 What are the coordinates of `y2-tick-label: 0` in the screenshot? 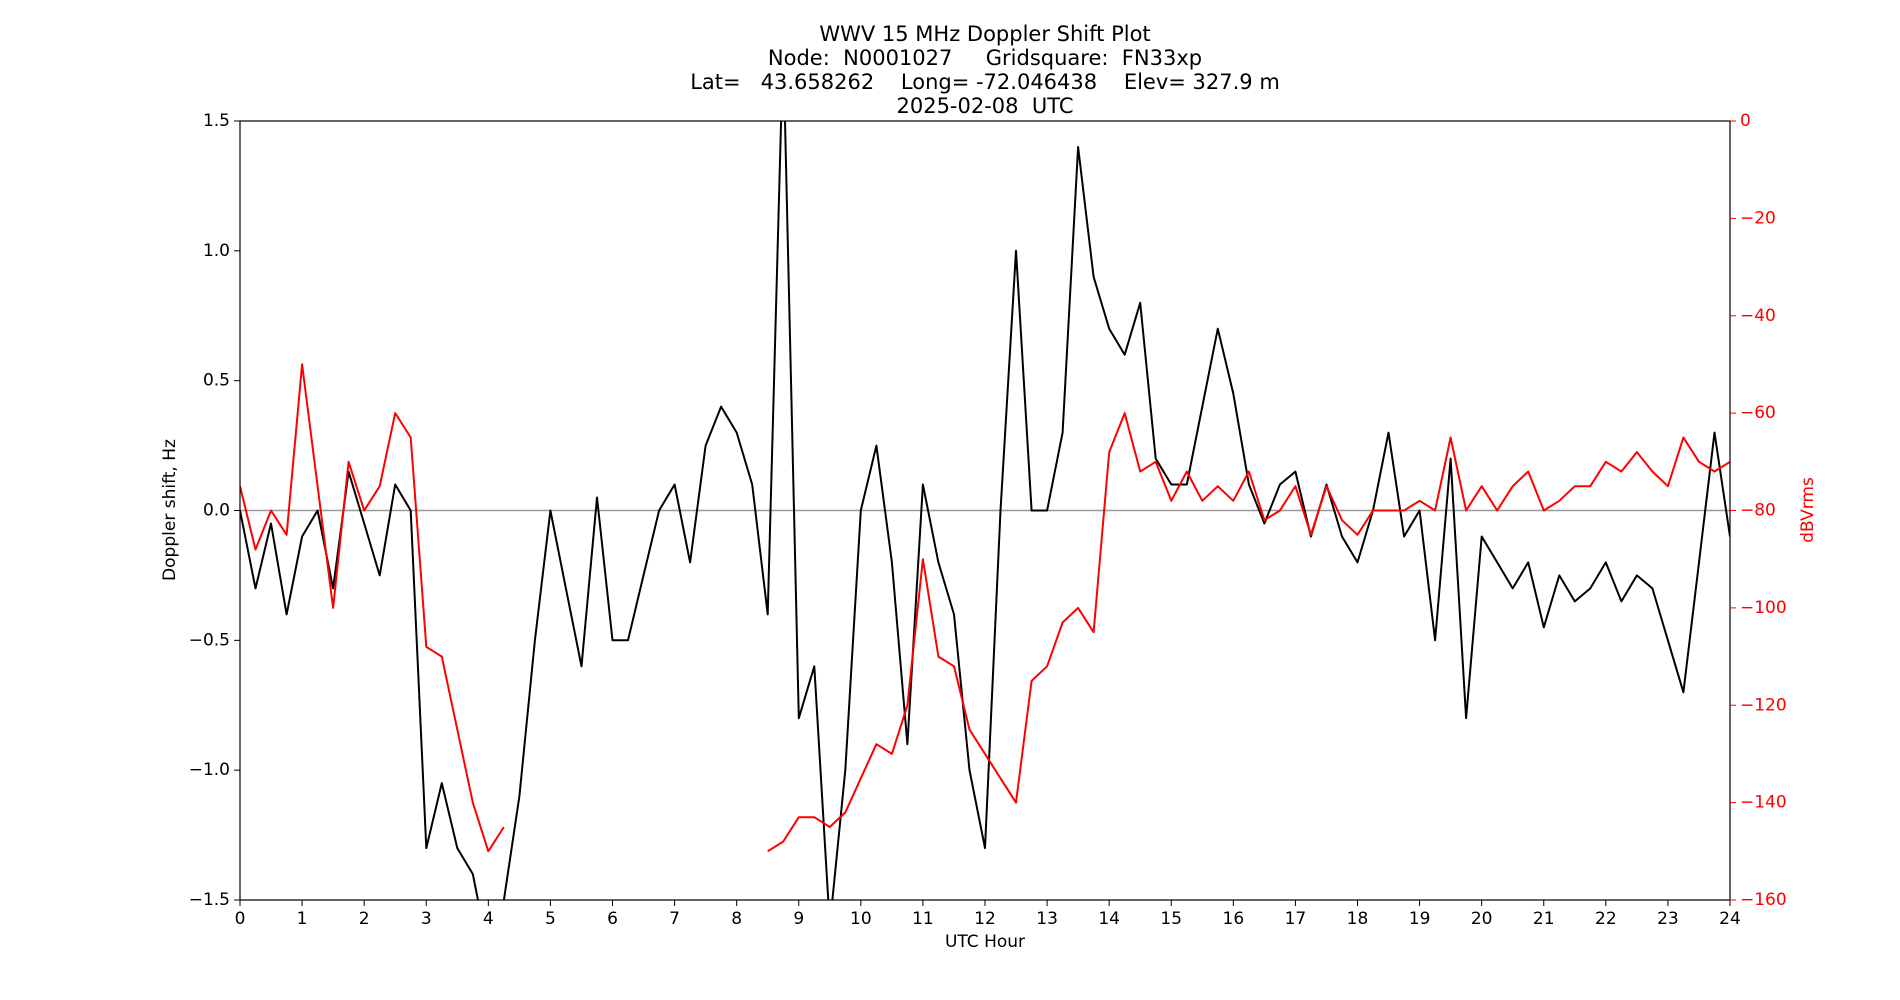 It's located at (1745, 121).